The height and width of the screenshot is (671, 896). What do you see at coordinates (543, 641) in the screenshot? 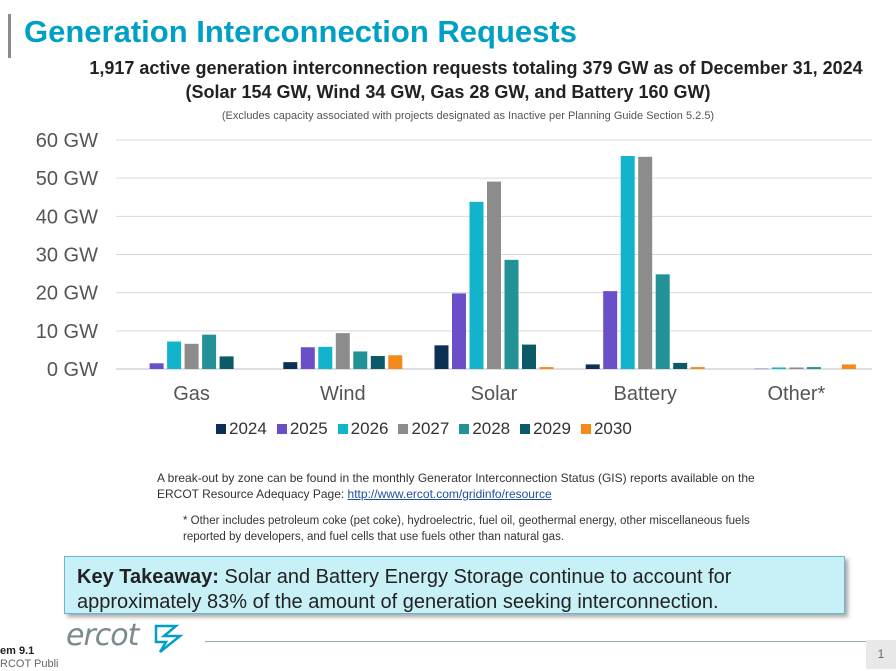
I see `footer-divider` at bounding box center [543, 641].